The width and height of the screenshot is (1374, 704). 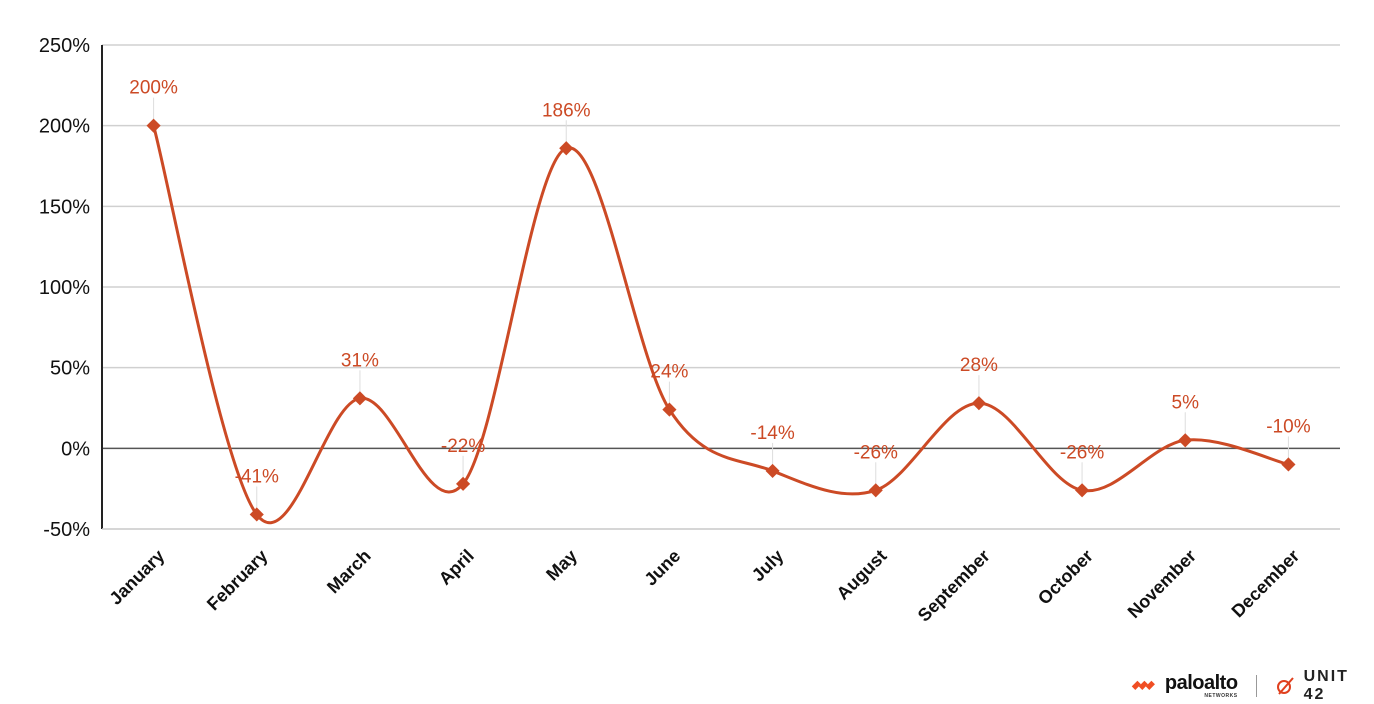 I want to click on y-tick-label: 100%, so click(x=64, y=288).